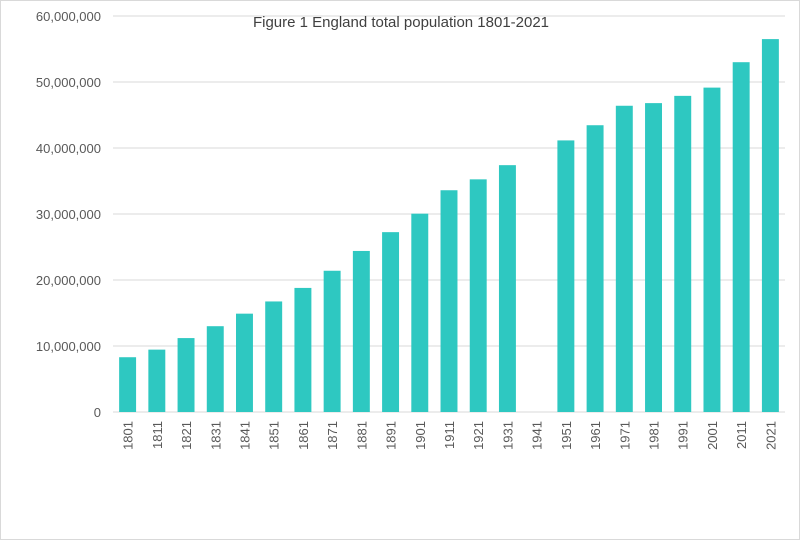 Image resolution: width=800 pixels, height=540 pixels. I want to click on x-tick-label: 1871, so click(332, 435).